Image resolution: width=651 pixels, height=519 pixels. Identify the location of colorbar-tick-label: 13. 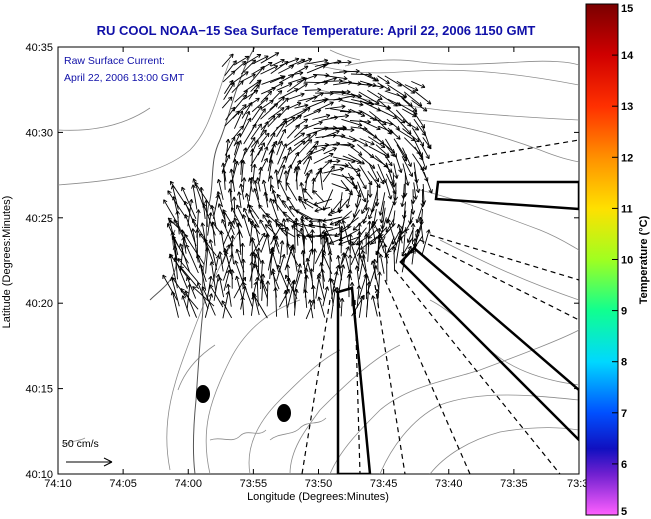
(627, 107).